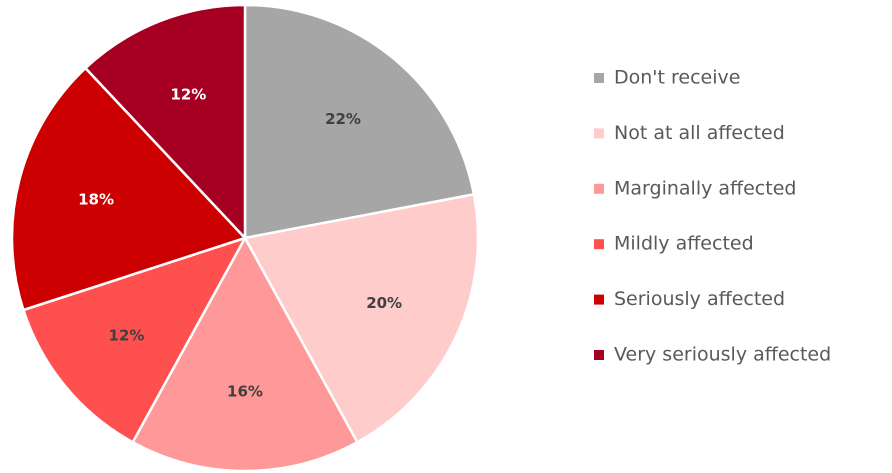 The image size is (892, 473). Describe the element at coordinates (677, 78) in the screenshot. I see `legend-label: Don't receive` at that location.